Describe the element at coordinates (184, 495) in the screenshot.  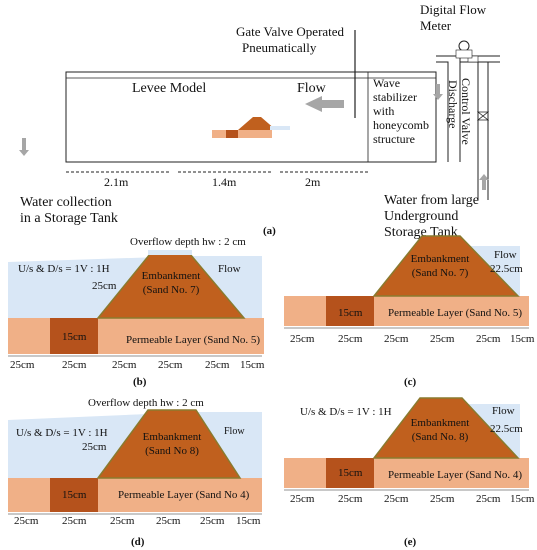
I see `permeable-label: Permeable Layer (Sand No 4)` at that location.